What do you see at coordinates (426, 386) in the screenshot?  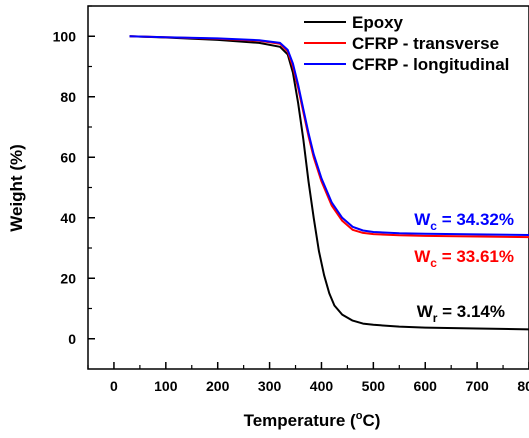 I see `x-tick-label: 600` at bounding box center [426, 386].